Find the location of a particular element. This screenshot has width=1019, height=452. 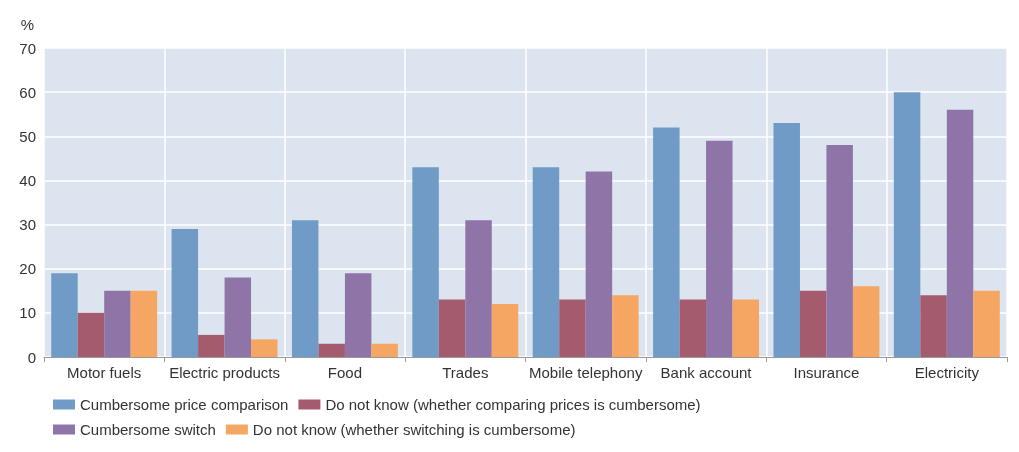

y-tick-label: 10 is located at coordinates (27, 313).